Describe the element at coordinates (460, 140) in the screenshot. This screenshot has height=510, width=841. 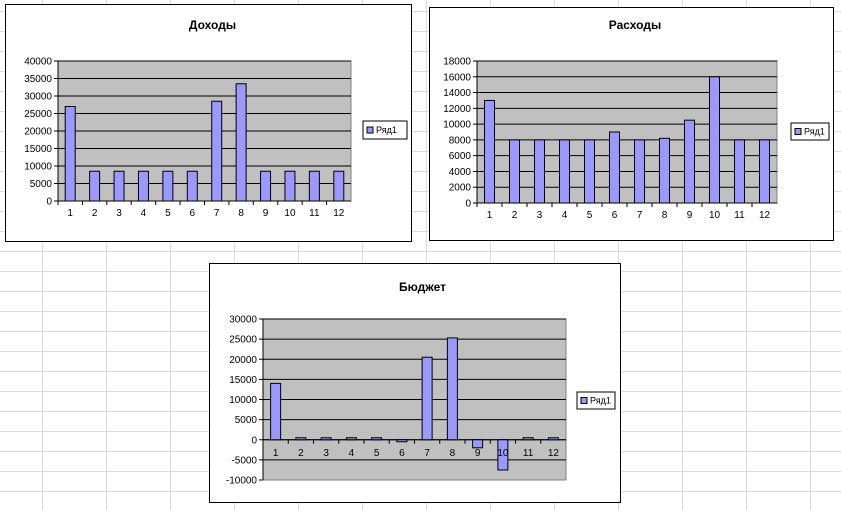
I see `y-tick-label: 8000` at that location.